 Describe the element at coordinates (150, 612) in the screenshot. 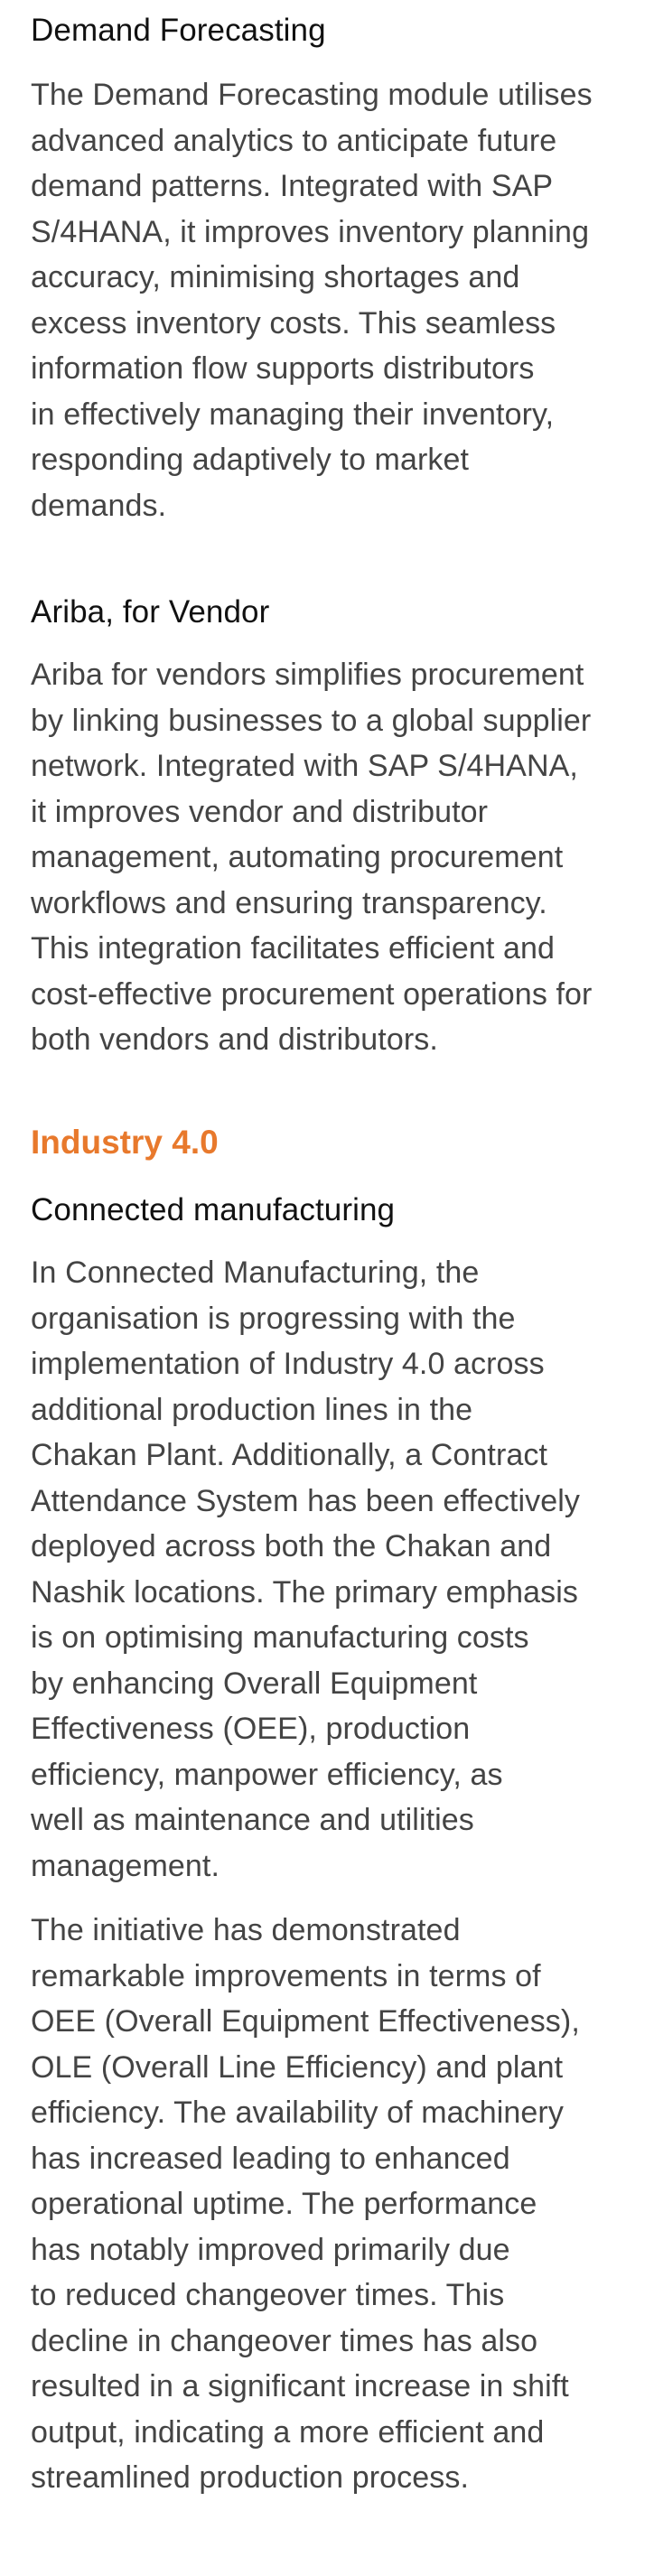

I see `ariba-heading: Ariba, for Vendor` at that location.